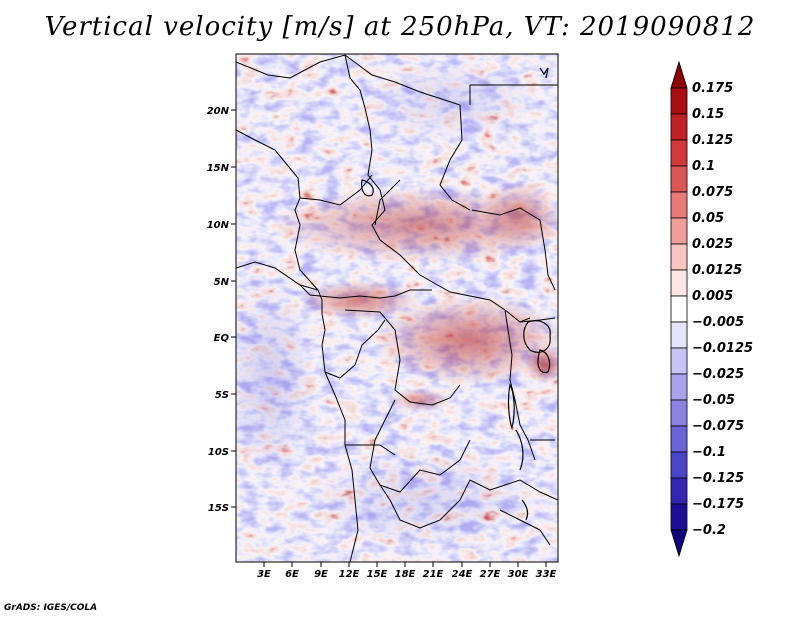  What do you see at coordinates (712, 192) in the screenshot?
I see `colorbar-label: 0.075` at bounding box center [712, 192].